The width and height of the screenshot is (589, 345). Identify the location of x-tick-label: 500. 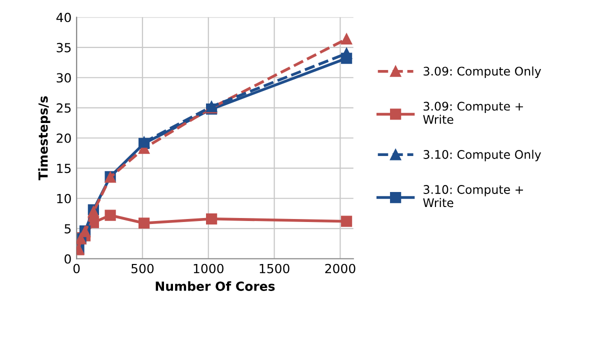
(143, 269).